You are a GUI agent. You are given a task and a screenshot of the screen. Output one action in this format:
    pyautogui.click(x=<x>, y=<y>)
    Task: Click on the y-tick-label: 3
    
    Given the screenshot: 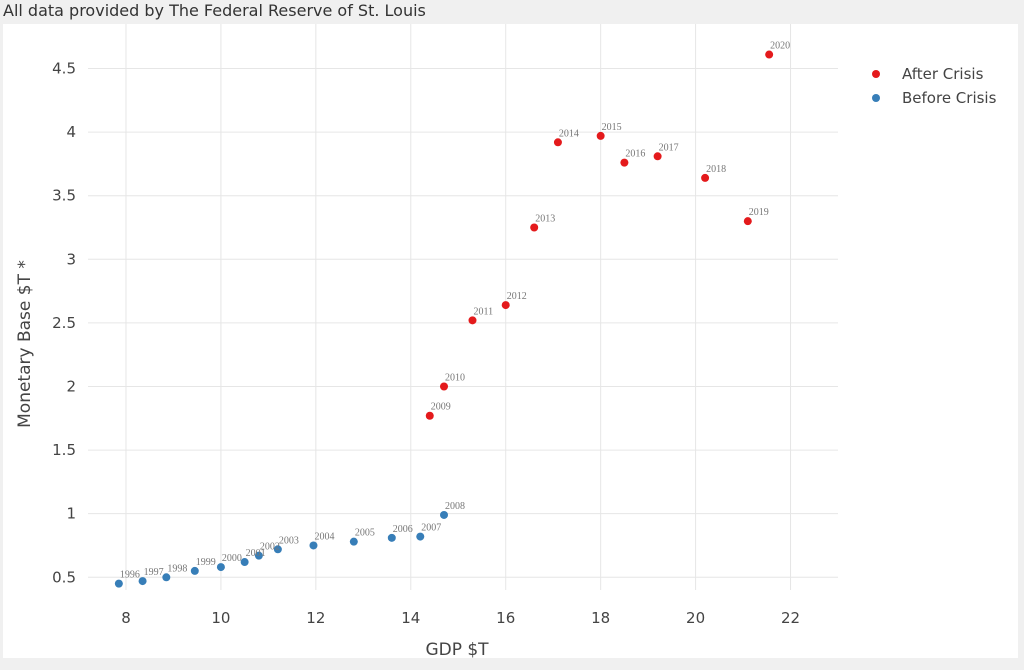 What is the action you would take?
    pyautogui.click(x=71, y=259)
    